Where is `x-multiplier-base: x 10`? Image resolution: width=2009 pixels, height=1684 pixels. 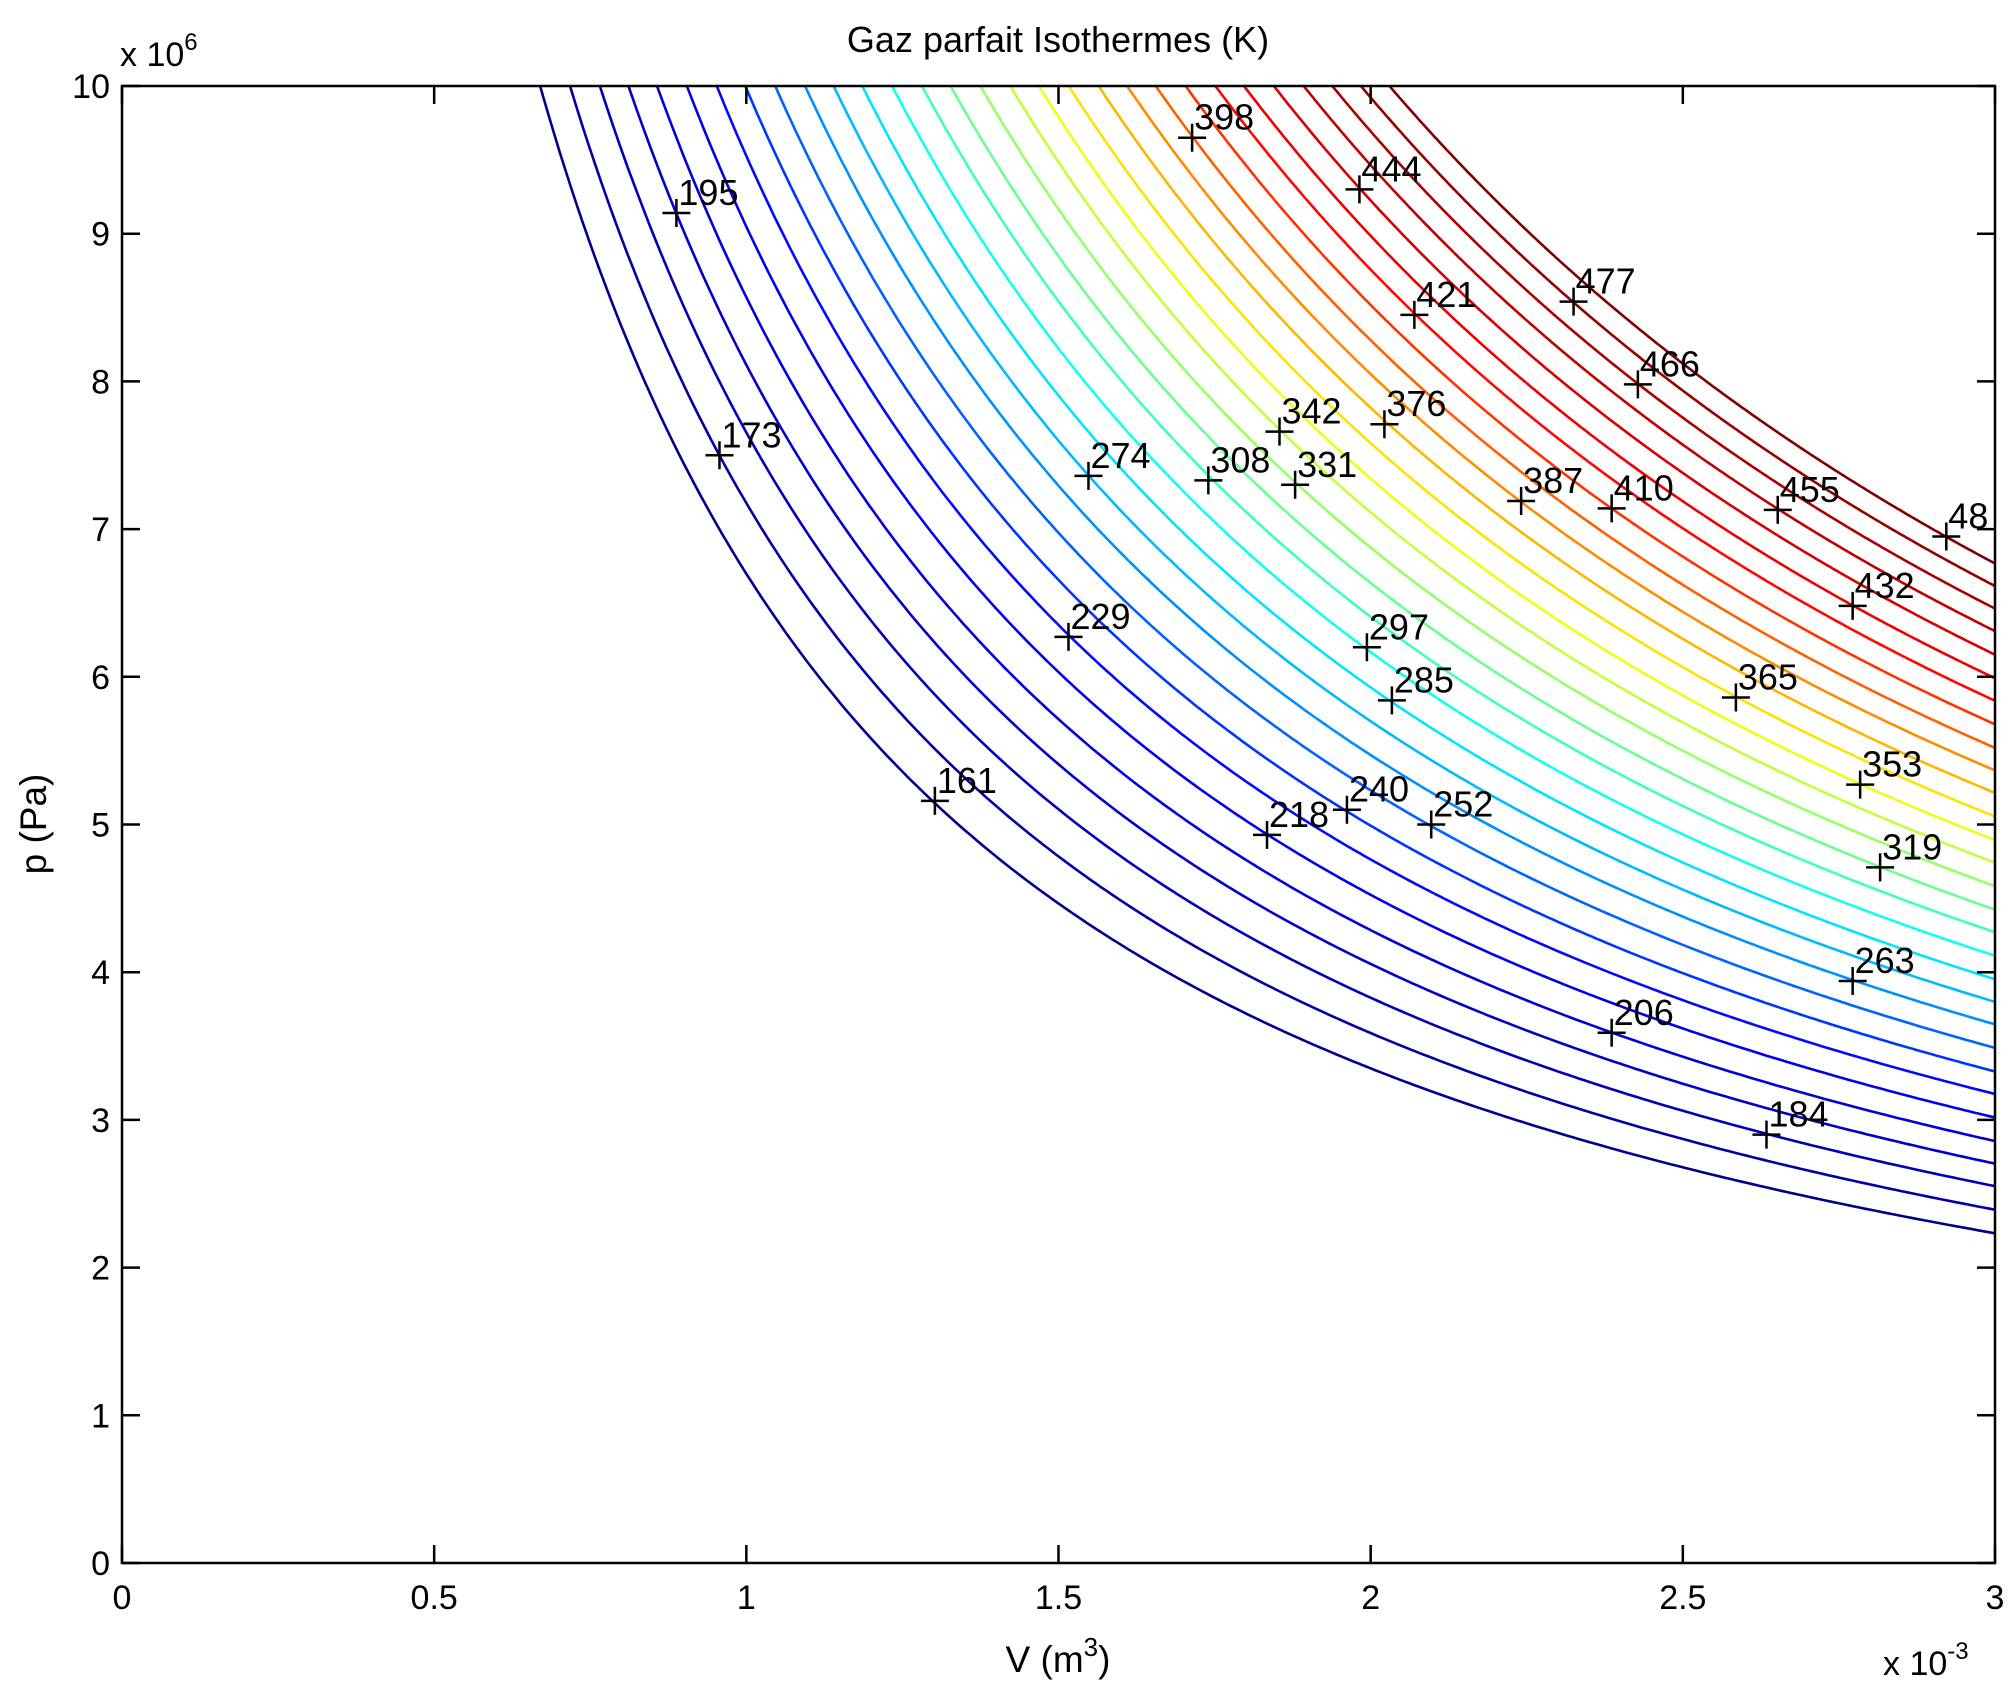 x-multiplier-base: x 10 is located at coordinates (1915, 1664).